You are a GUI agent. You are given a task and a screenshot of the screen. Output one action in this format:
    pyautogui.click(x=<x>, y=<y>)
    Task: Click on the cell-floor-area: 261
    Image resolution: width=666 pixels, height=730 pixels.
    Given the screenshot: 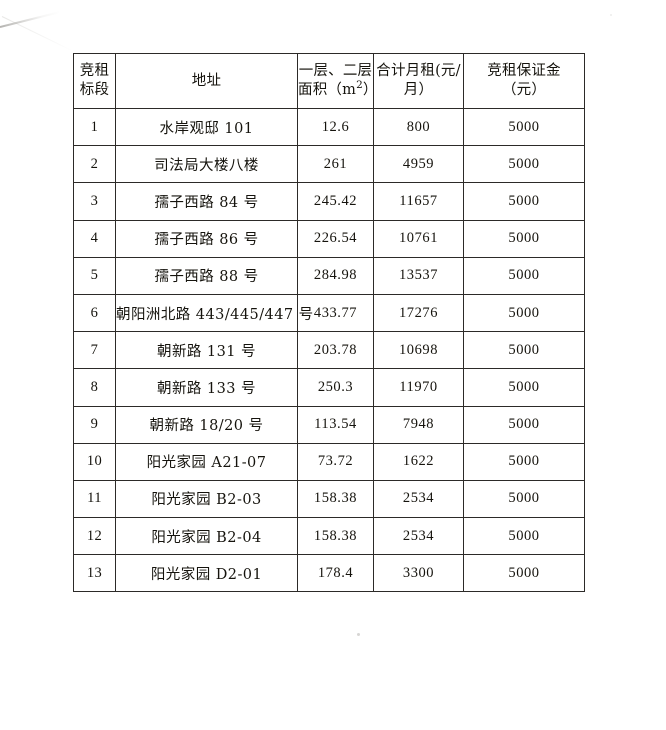 What is the action you would take?
    pyautogui.click(x=335, y=164)
    